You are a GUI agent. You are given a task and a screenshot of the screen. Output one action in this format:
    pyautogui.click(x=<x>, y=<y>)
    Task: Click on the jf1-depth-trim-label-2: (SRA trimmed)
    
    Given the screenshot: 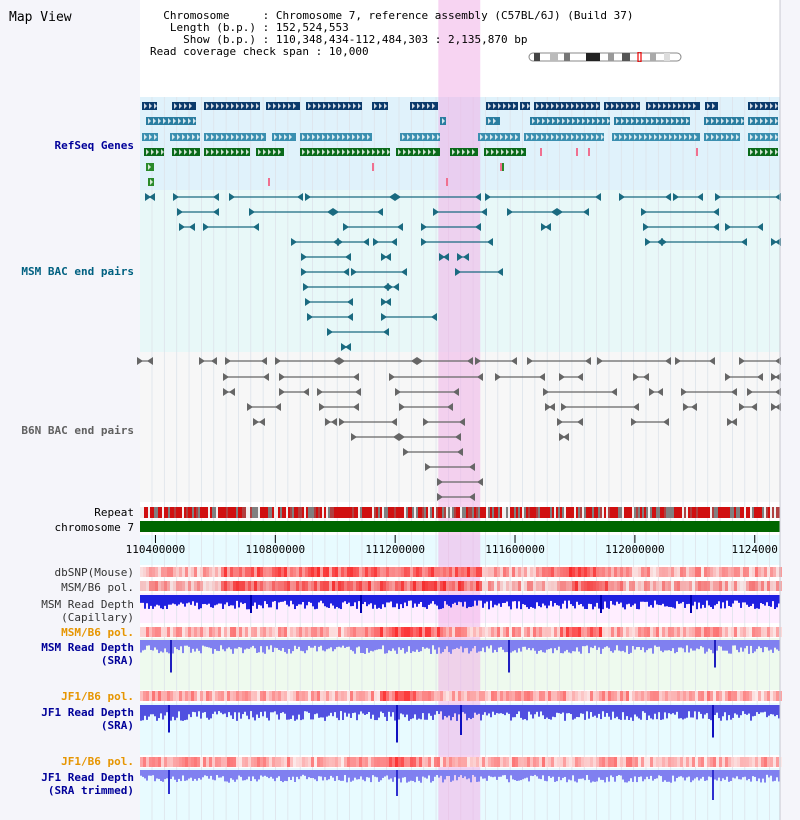 What is the action you would take?
    pyautogui.click(x=90, y=790)
    